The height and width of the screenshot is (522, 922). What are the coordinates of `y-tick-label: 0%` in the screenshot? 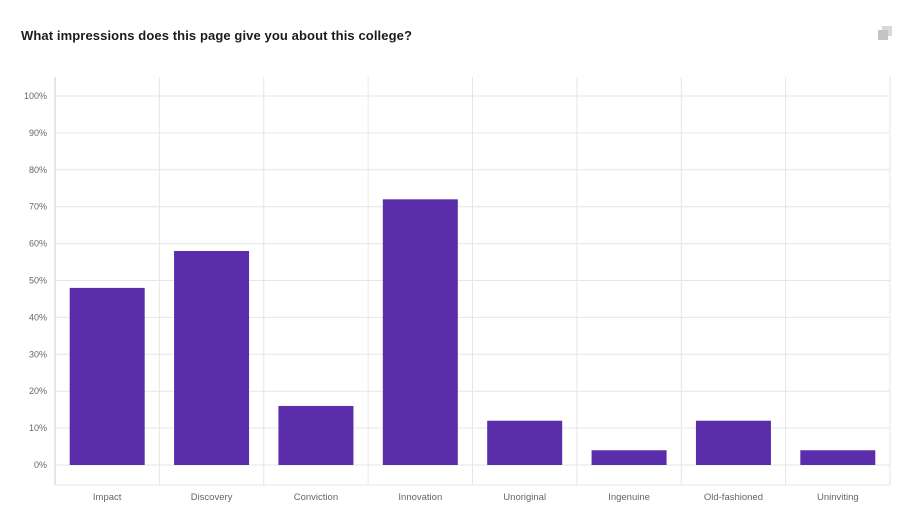 It's located at (40, 465).